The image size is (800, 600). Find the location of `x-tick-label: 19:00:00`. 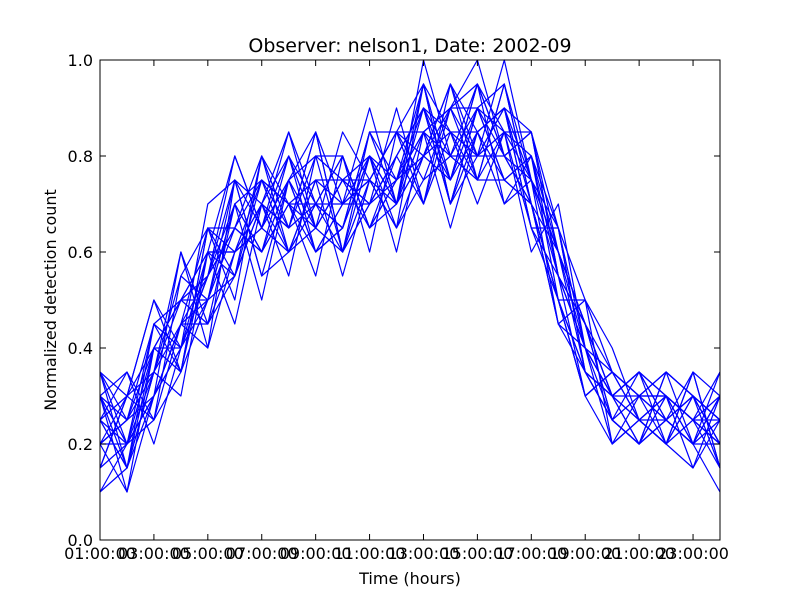

x-tick-label: 19:00:00 is located at coordinates (585, 553).